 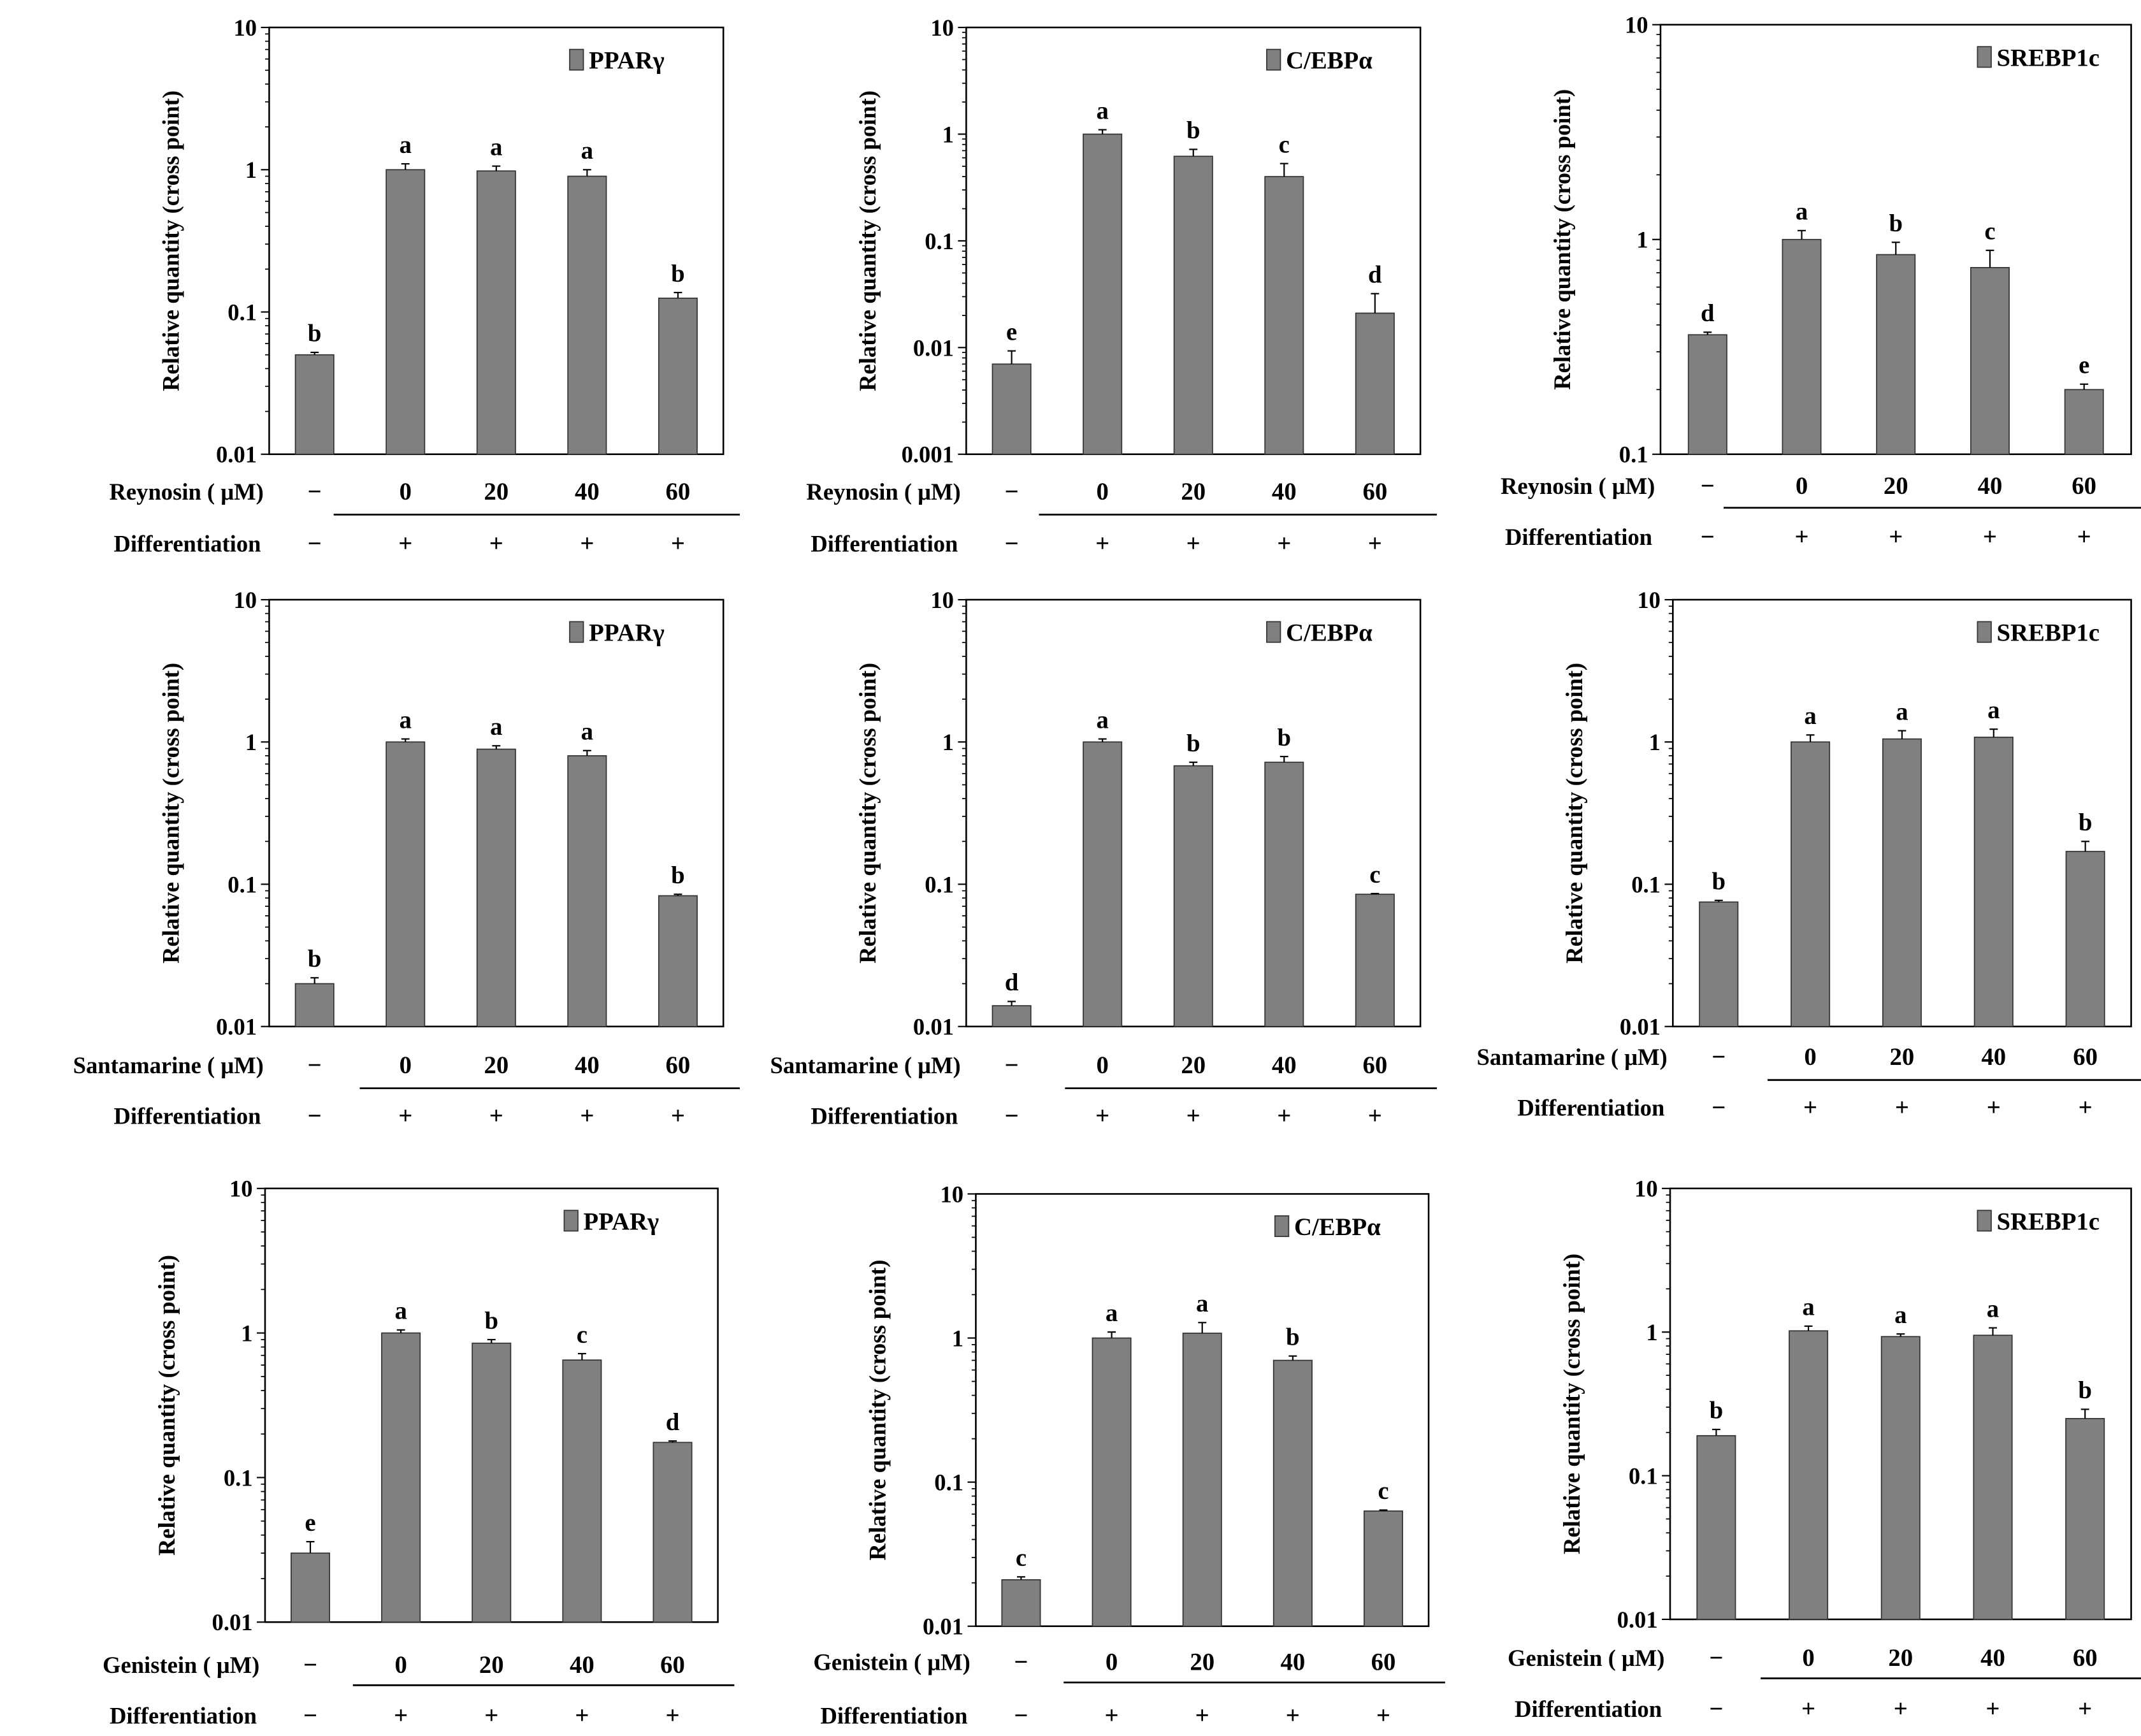 What do you see at coordinates (627, 633) in the screenshot?
I see `legend-label: PPARγ` at bounding box center [627, 633].